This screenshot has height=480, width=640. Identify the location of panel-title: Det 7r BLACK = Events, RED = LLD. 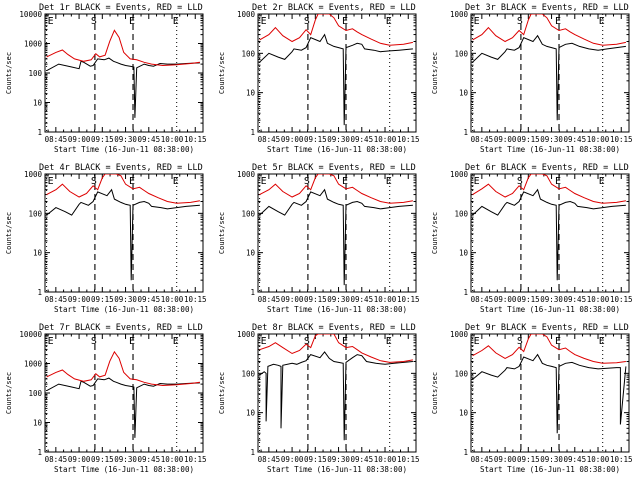
(121, 328).